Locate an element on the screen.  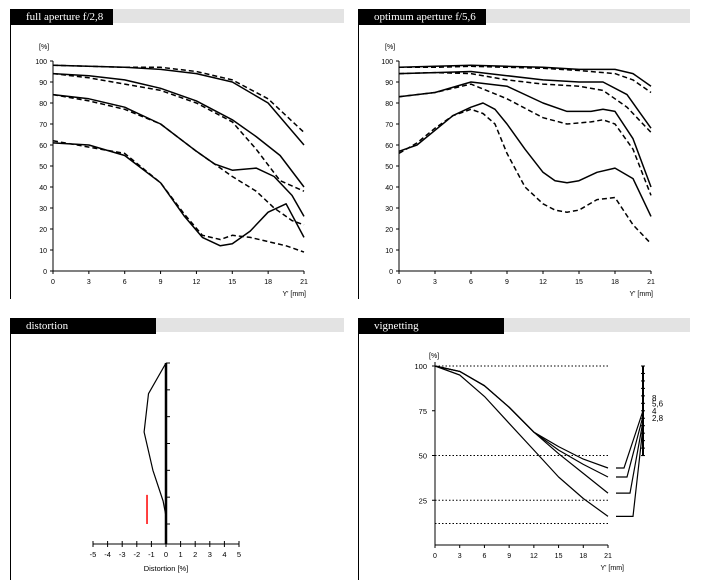
distortion-chart: -5 -4 -3 -2 -1 0 1 2 3 4 5 Distortion [%] is located at coordinates (165, 467).